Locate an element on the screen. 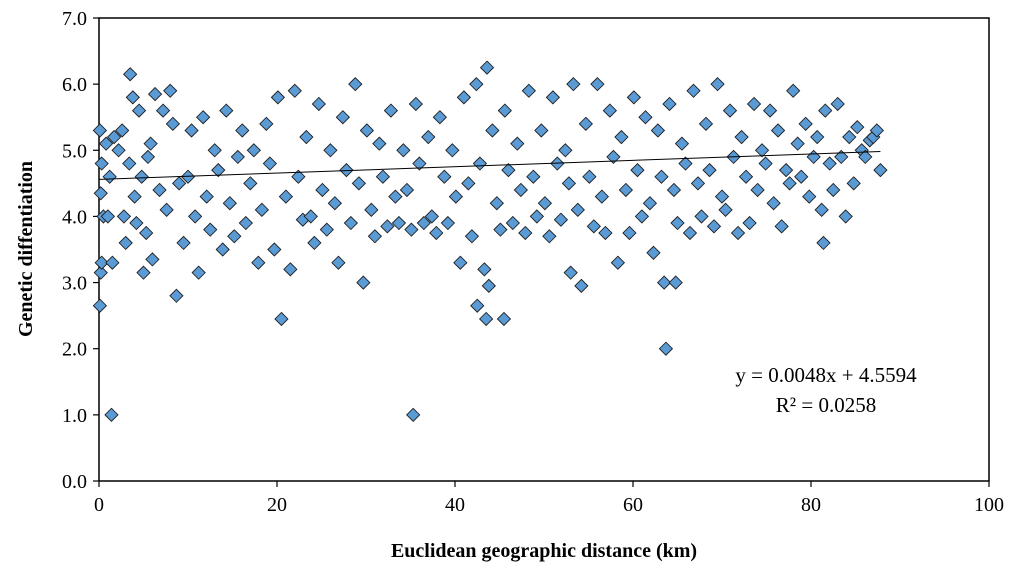 Image resolution: width=1019 pixels, height=570 pixels. y-axis-title: Genetic diffentiation is located at coordinates (26, 249).